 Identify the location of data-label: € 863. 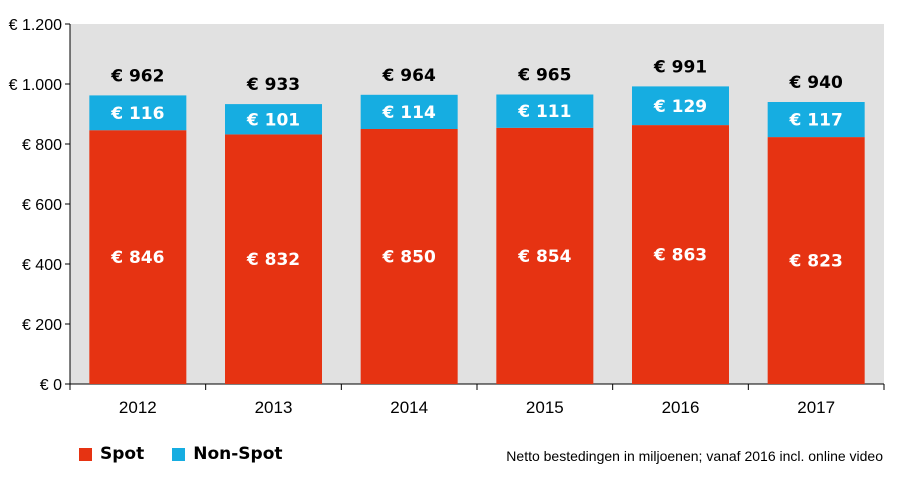
(680, 256).